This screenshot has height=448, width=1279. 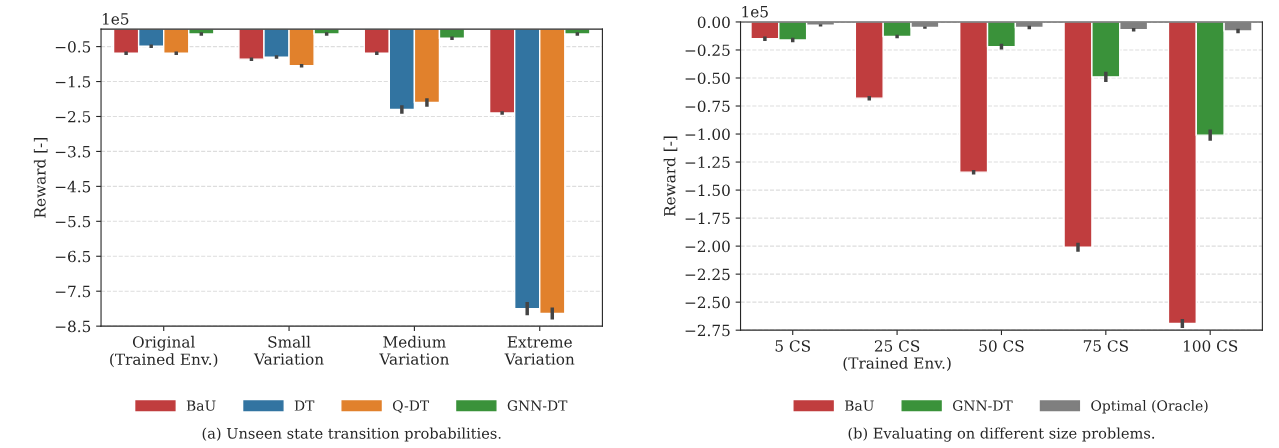 What do you see at coordinates (707, 302) in the screenshot?
I see `y-tick-label: −2.50` at bounding box center [707, 302].